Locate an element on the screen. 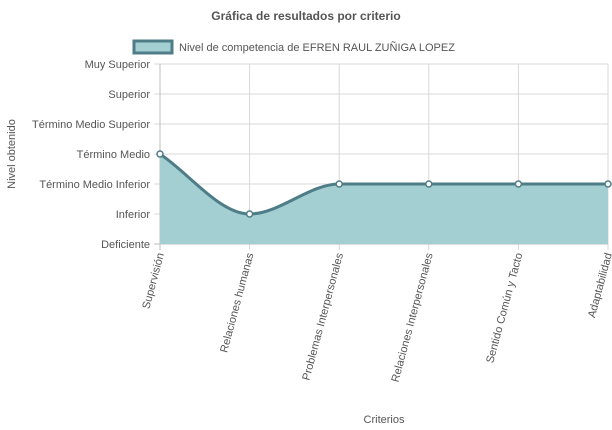 The height and width of the screenshot is (430, 612). x-tick-label: Sentido Común y Tacto is located at coordinates (504, 308).